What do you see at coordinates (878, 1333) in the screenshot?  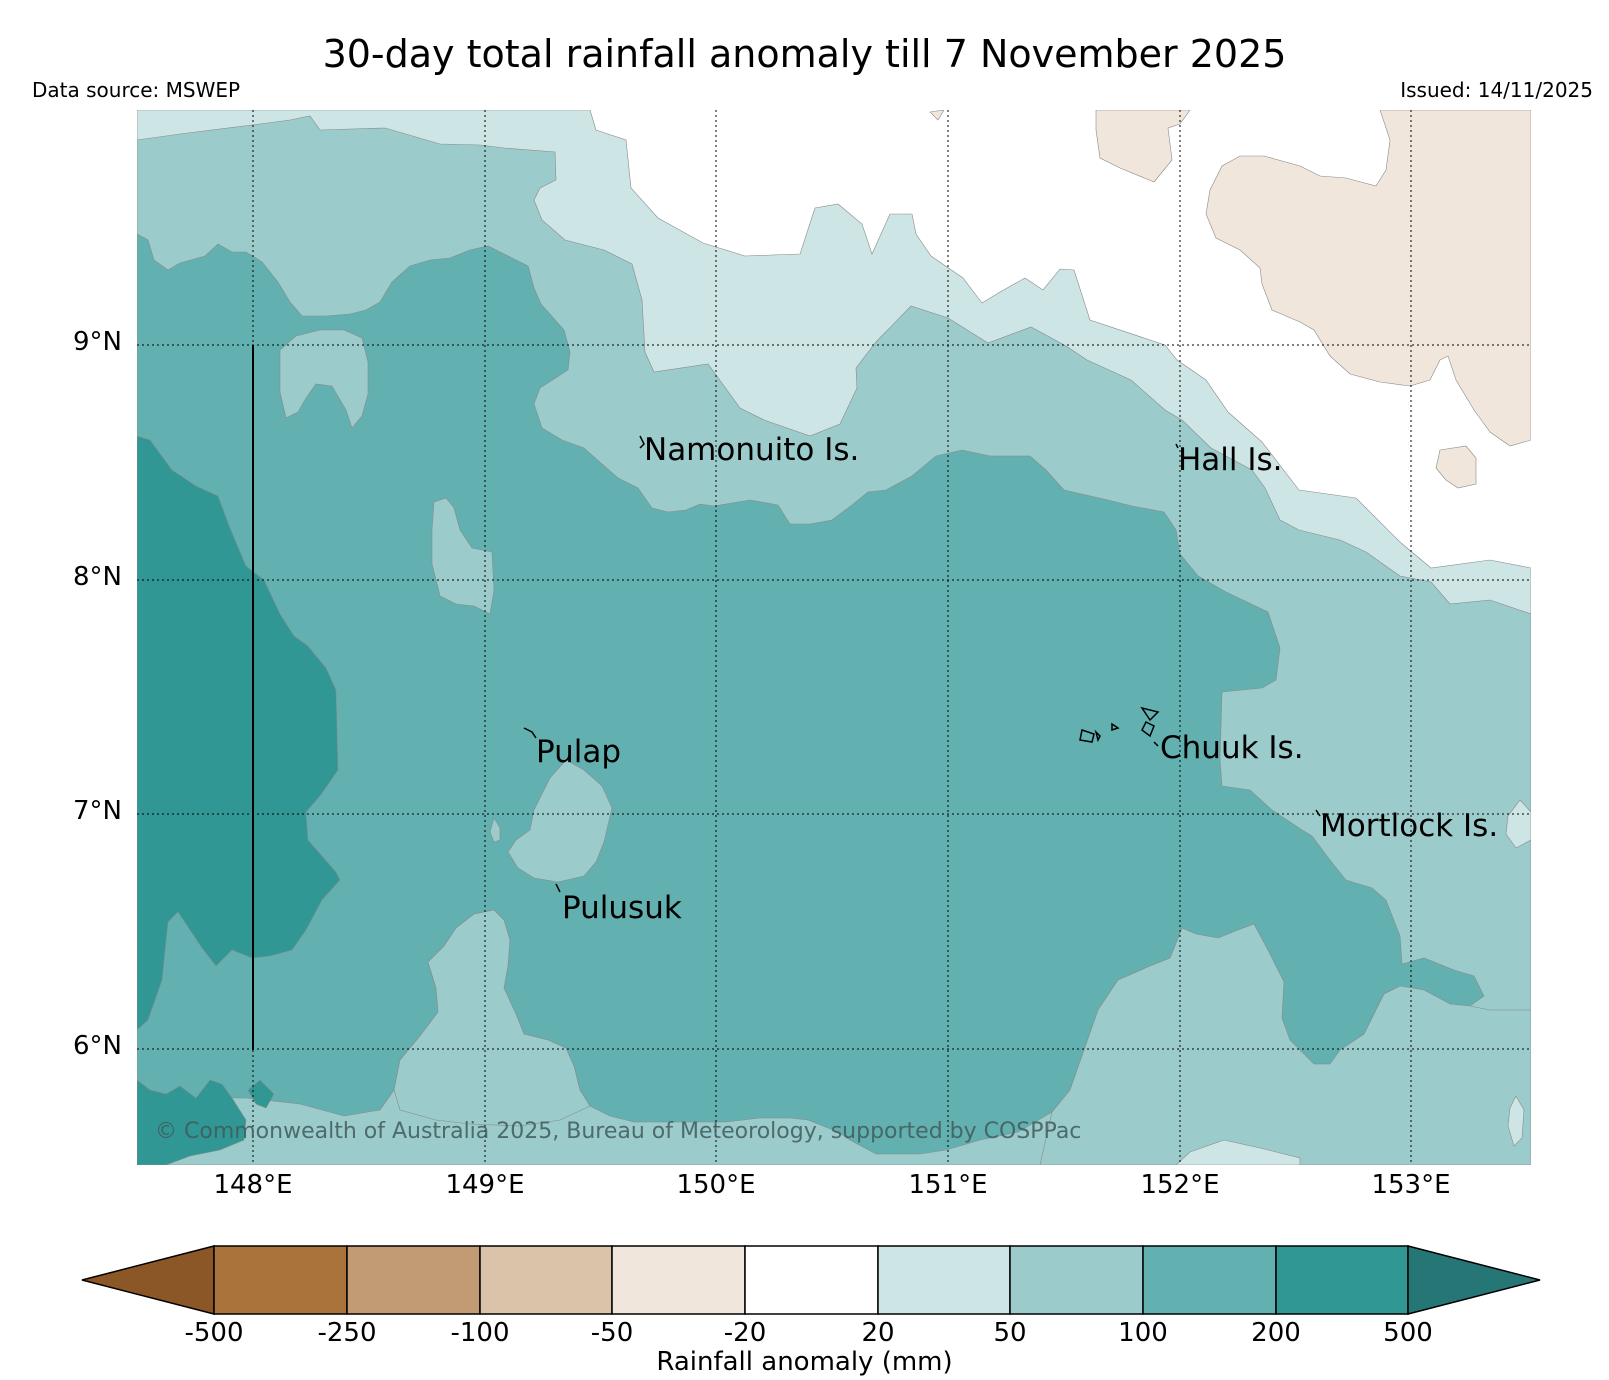 I see `colorbar-tick: 20` at bounding box center [878, 1333].